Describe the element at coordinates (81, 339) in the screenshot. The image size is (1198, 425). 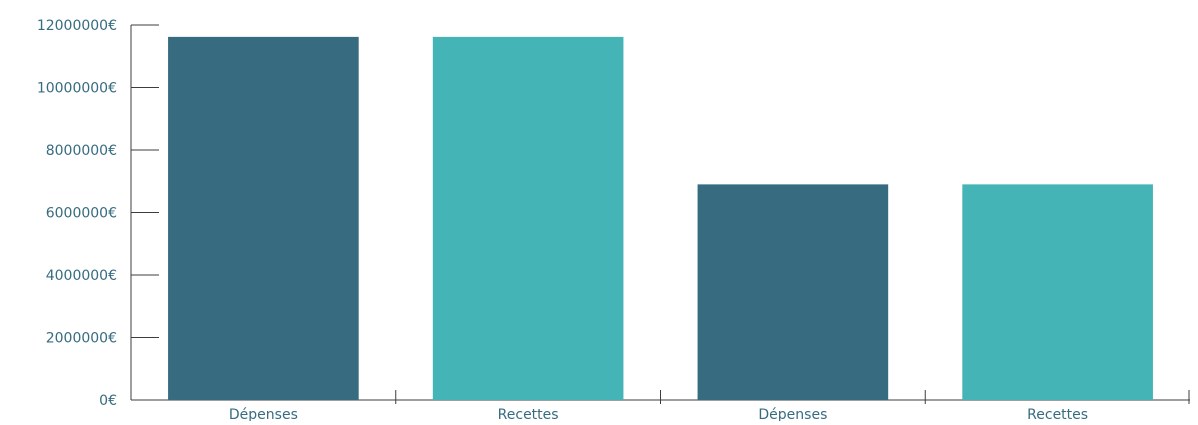
I see `y-tick-label: 2000000€` at that location.